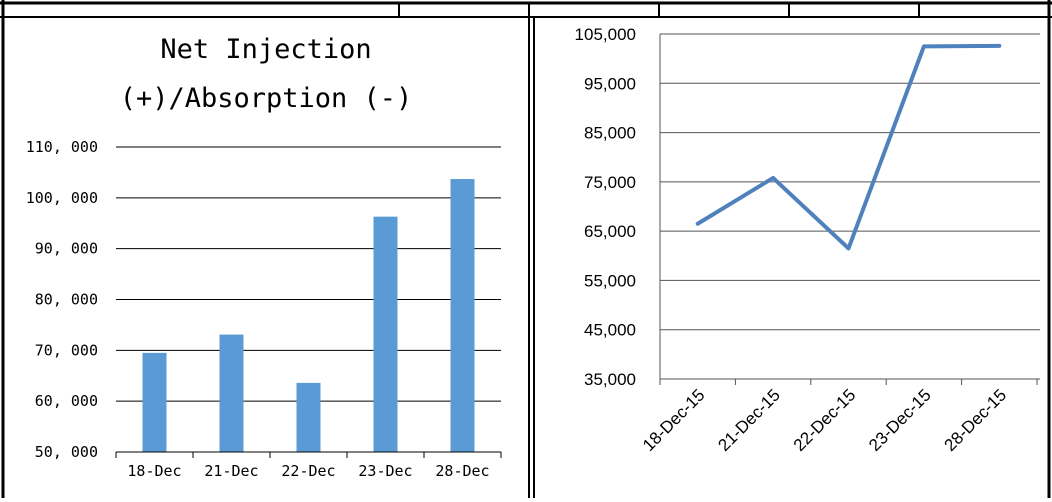 The image size is (1052, 502). What do you see at coordinates (231, 471) in the screenshot?
I see `bar-x-tick-label: 21-Dec` at bounding box center [231, 471].